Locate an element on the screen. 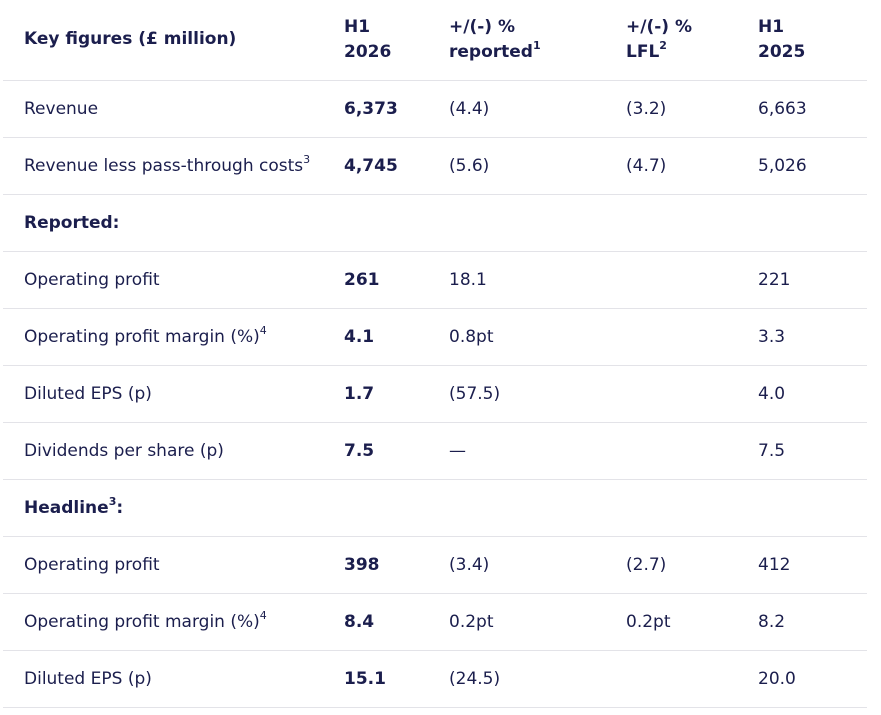 The height and width of the screenshot is (715, 881). header-key-figures: Key figures (£ million) is located at coordinates (173, 40).